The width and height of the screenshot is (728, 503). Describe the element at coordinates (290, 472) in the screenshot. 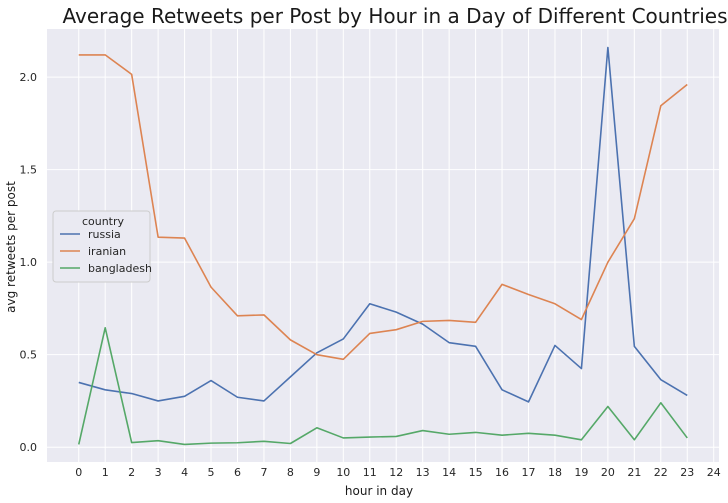

I see `x-tick-label: 8` at that location.